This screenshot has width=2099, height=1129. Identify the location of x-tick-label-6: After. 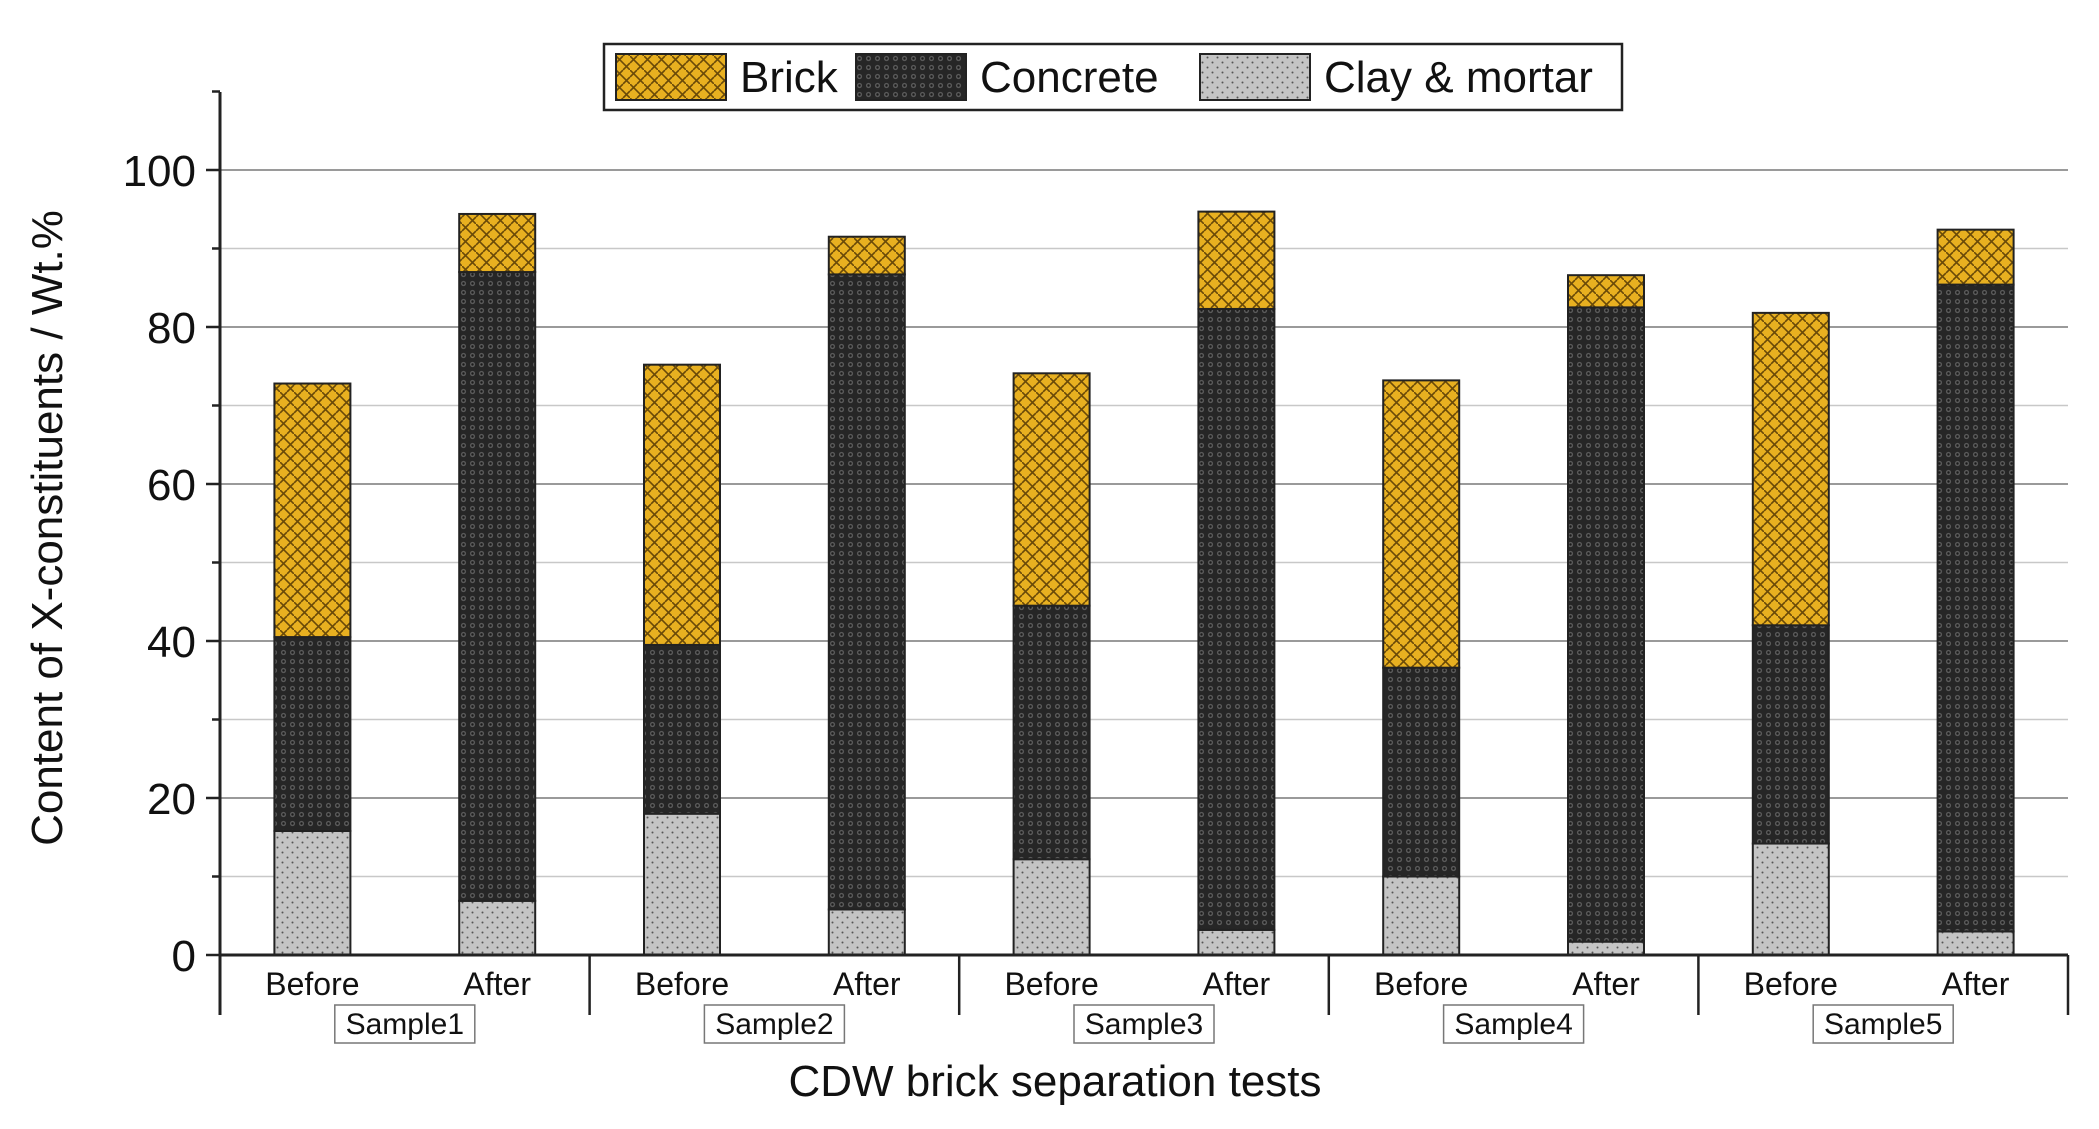
(1237, 984).